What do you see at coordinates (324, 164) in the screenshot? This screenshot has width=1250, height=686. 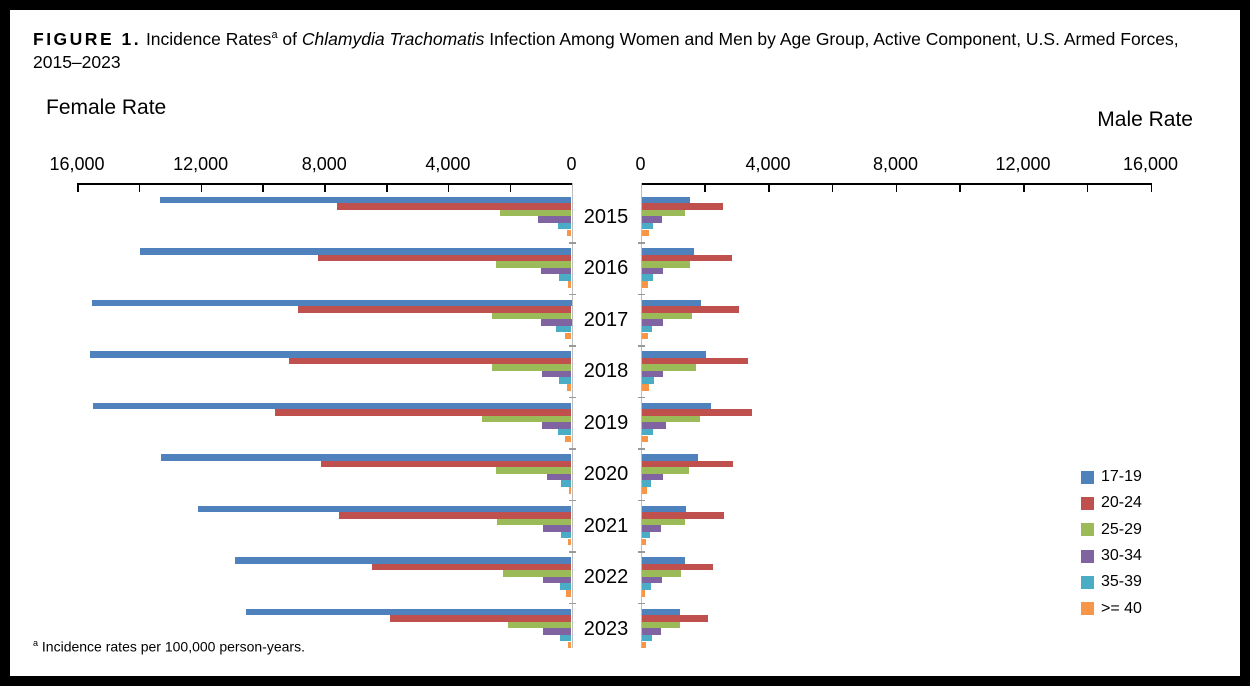 I see `female-axis-tick-label: 8,000` at bounding box center [324, 164].